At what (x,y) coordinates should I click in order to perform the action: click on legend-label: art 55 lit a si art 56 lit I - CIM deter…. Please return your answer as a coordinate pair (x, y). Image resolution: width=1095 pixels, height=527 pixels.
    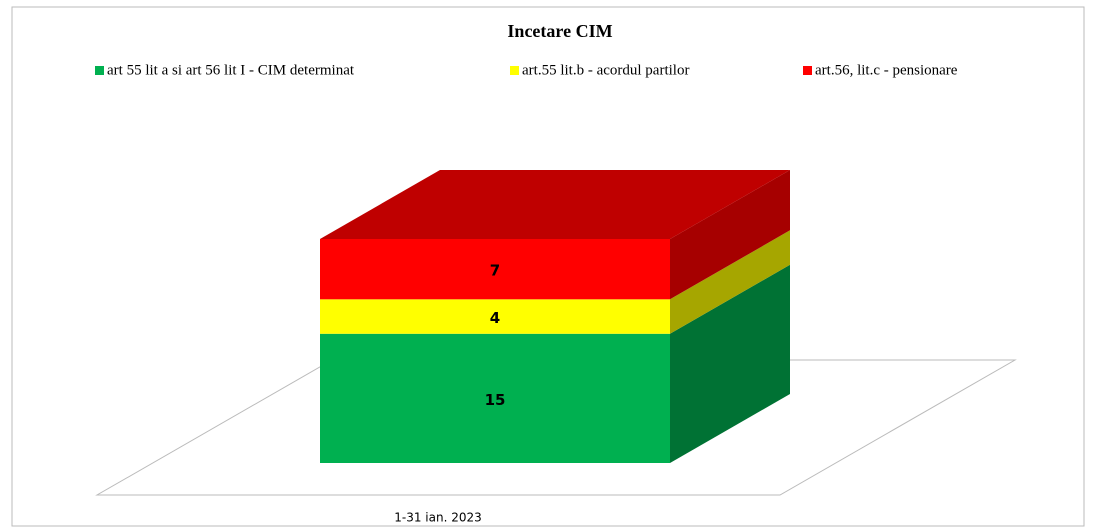
    Looking at the image, I should click on (231, 70).